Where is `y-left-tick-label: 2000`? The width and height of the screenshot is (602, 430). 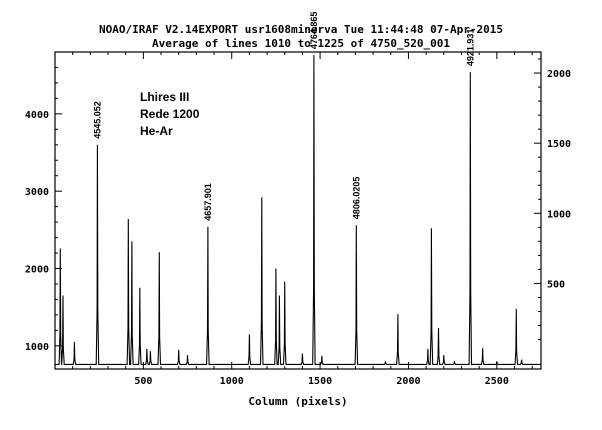 y-left-tick-label: 2000 is located at coordinates (37, 269).